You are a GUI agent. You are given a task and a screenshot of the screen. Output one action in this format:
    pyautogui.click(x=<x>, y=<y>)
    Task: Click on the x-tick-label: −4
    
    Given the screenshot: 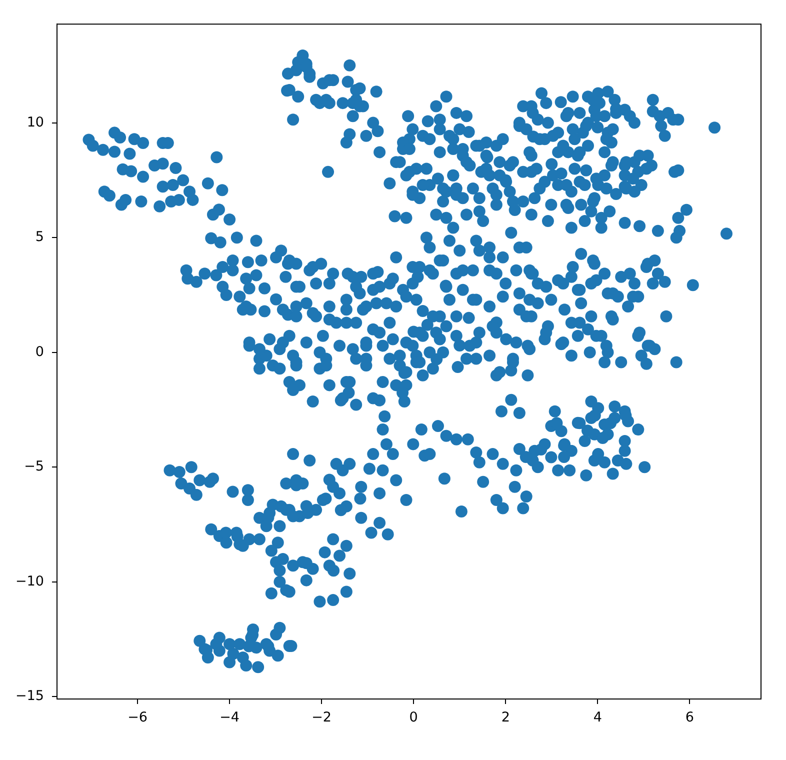 What is the action you would take?
    pyautogui.click(x=230, y=718)
    